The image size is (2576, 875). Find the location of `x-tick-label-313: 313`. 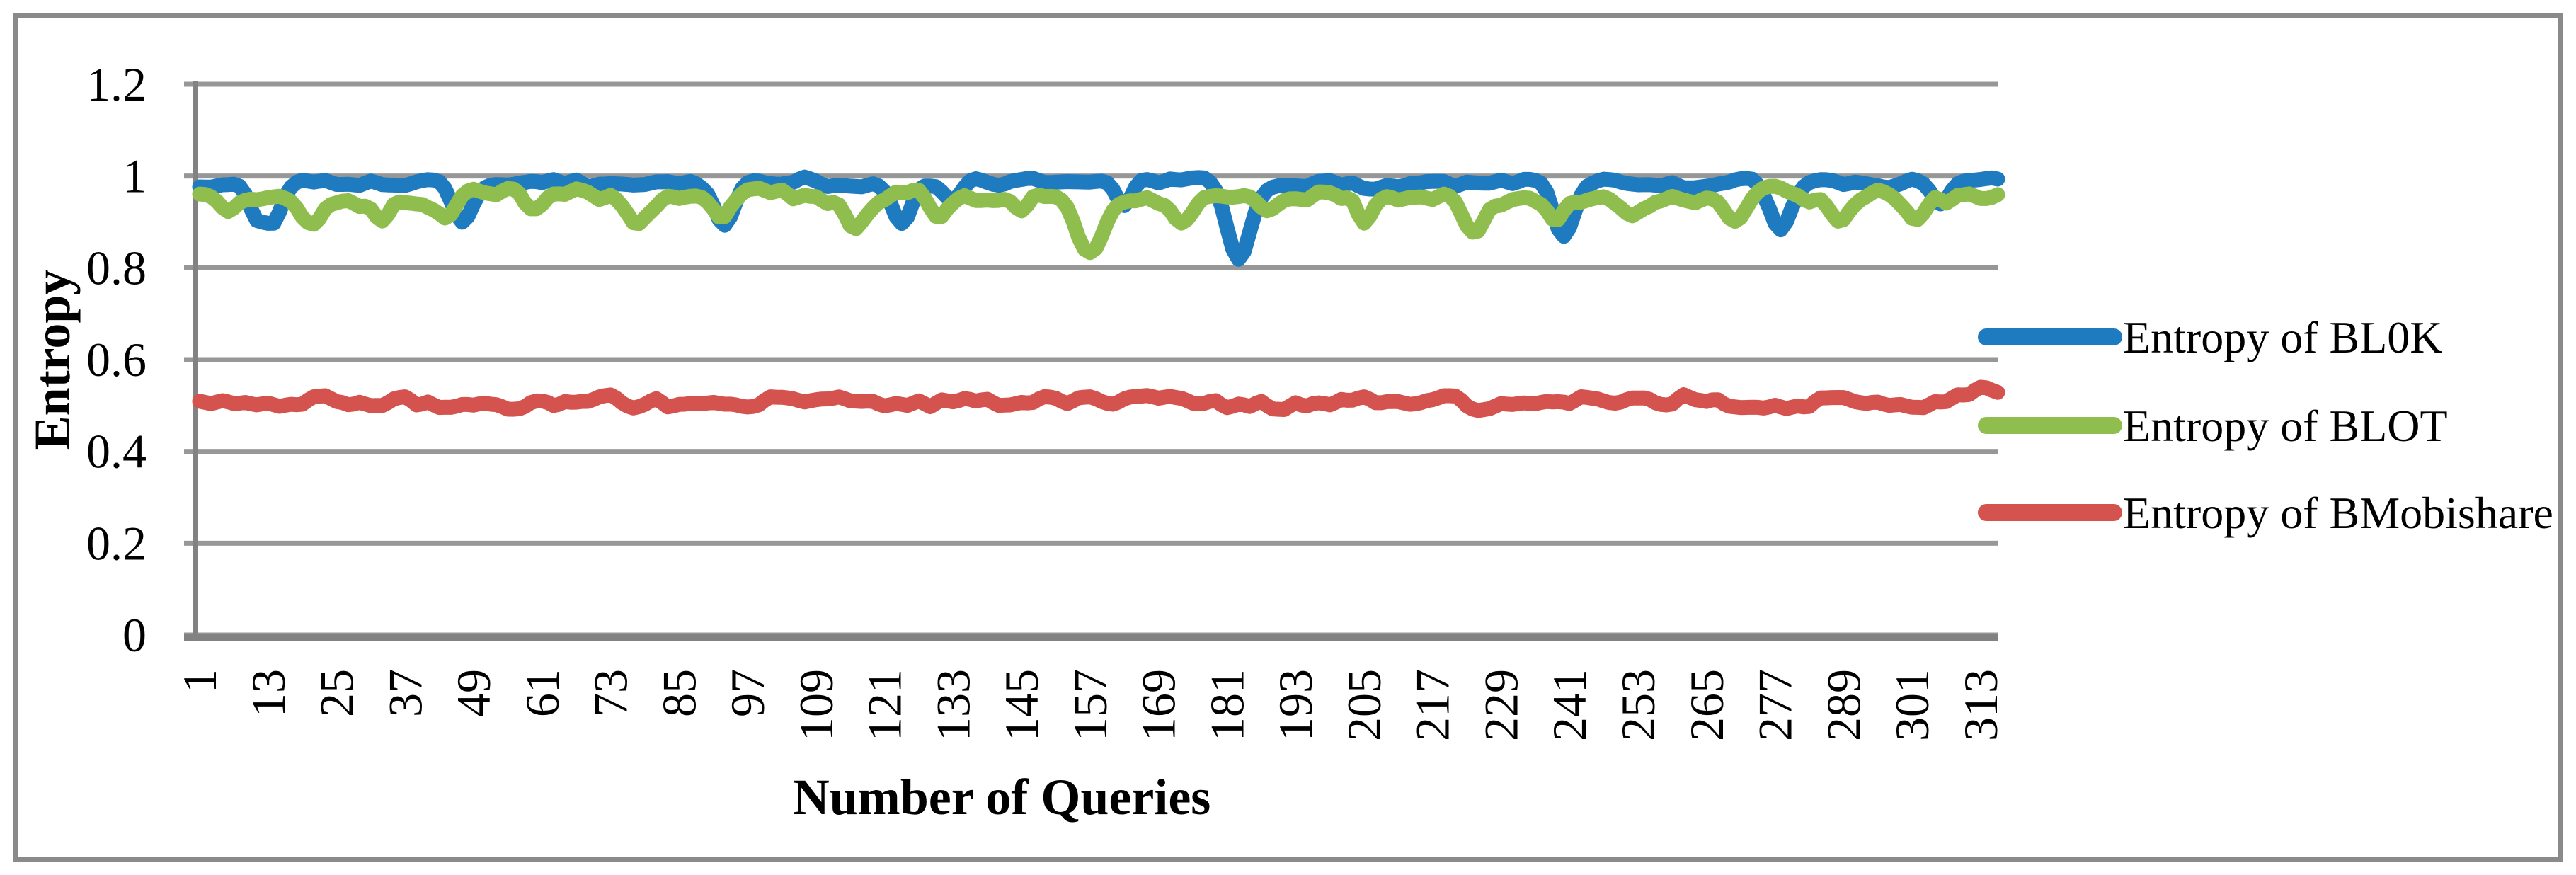

x-tick-label-313: 313 is located at coordinates (1981, 705).